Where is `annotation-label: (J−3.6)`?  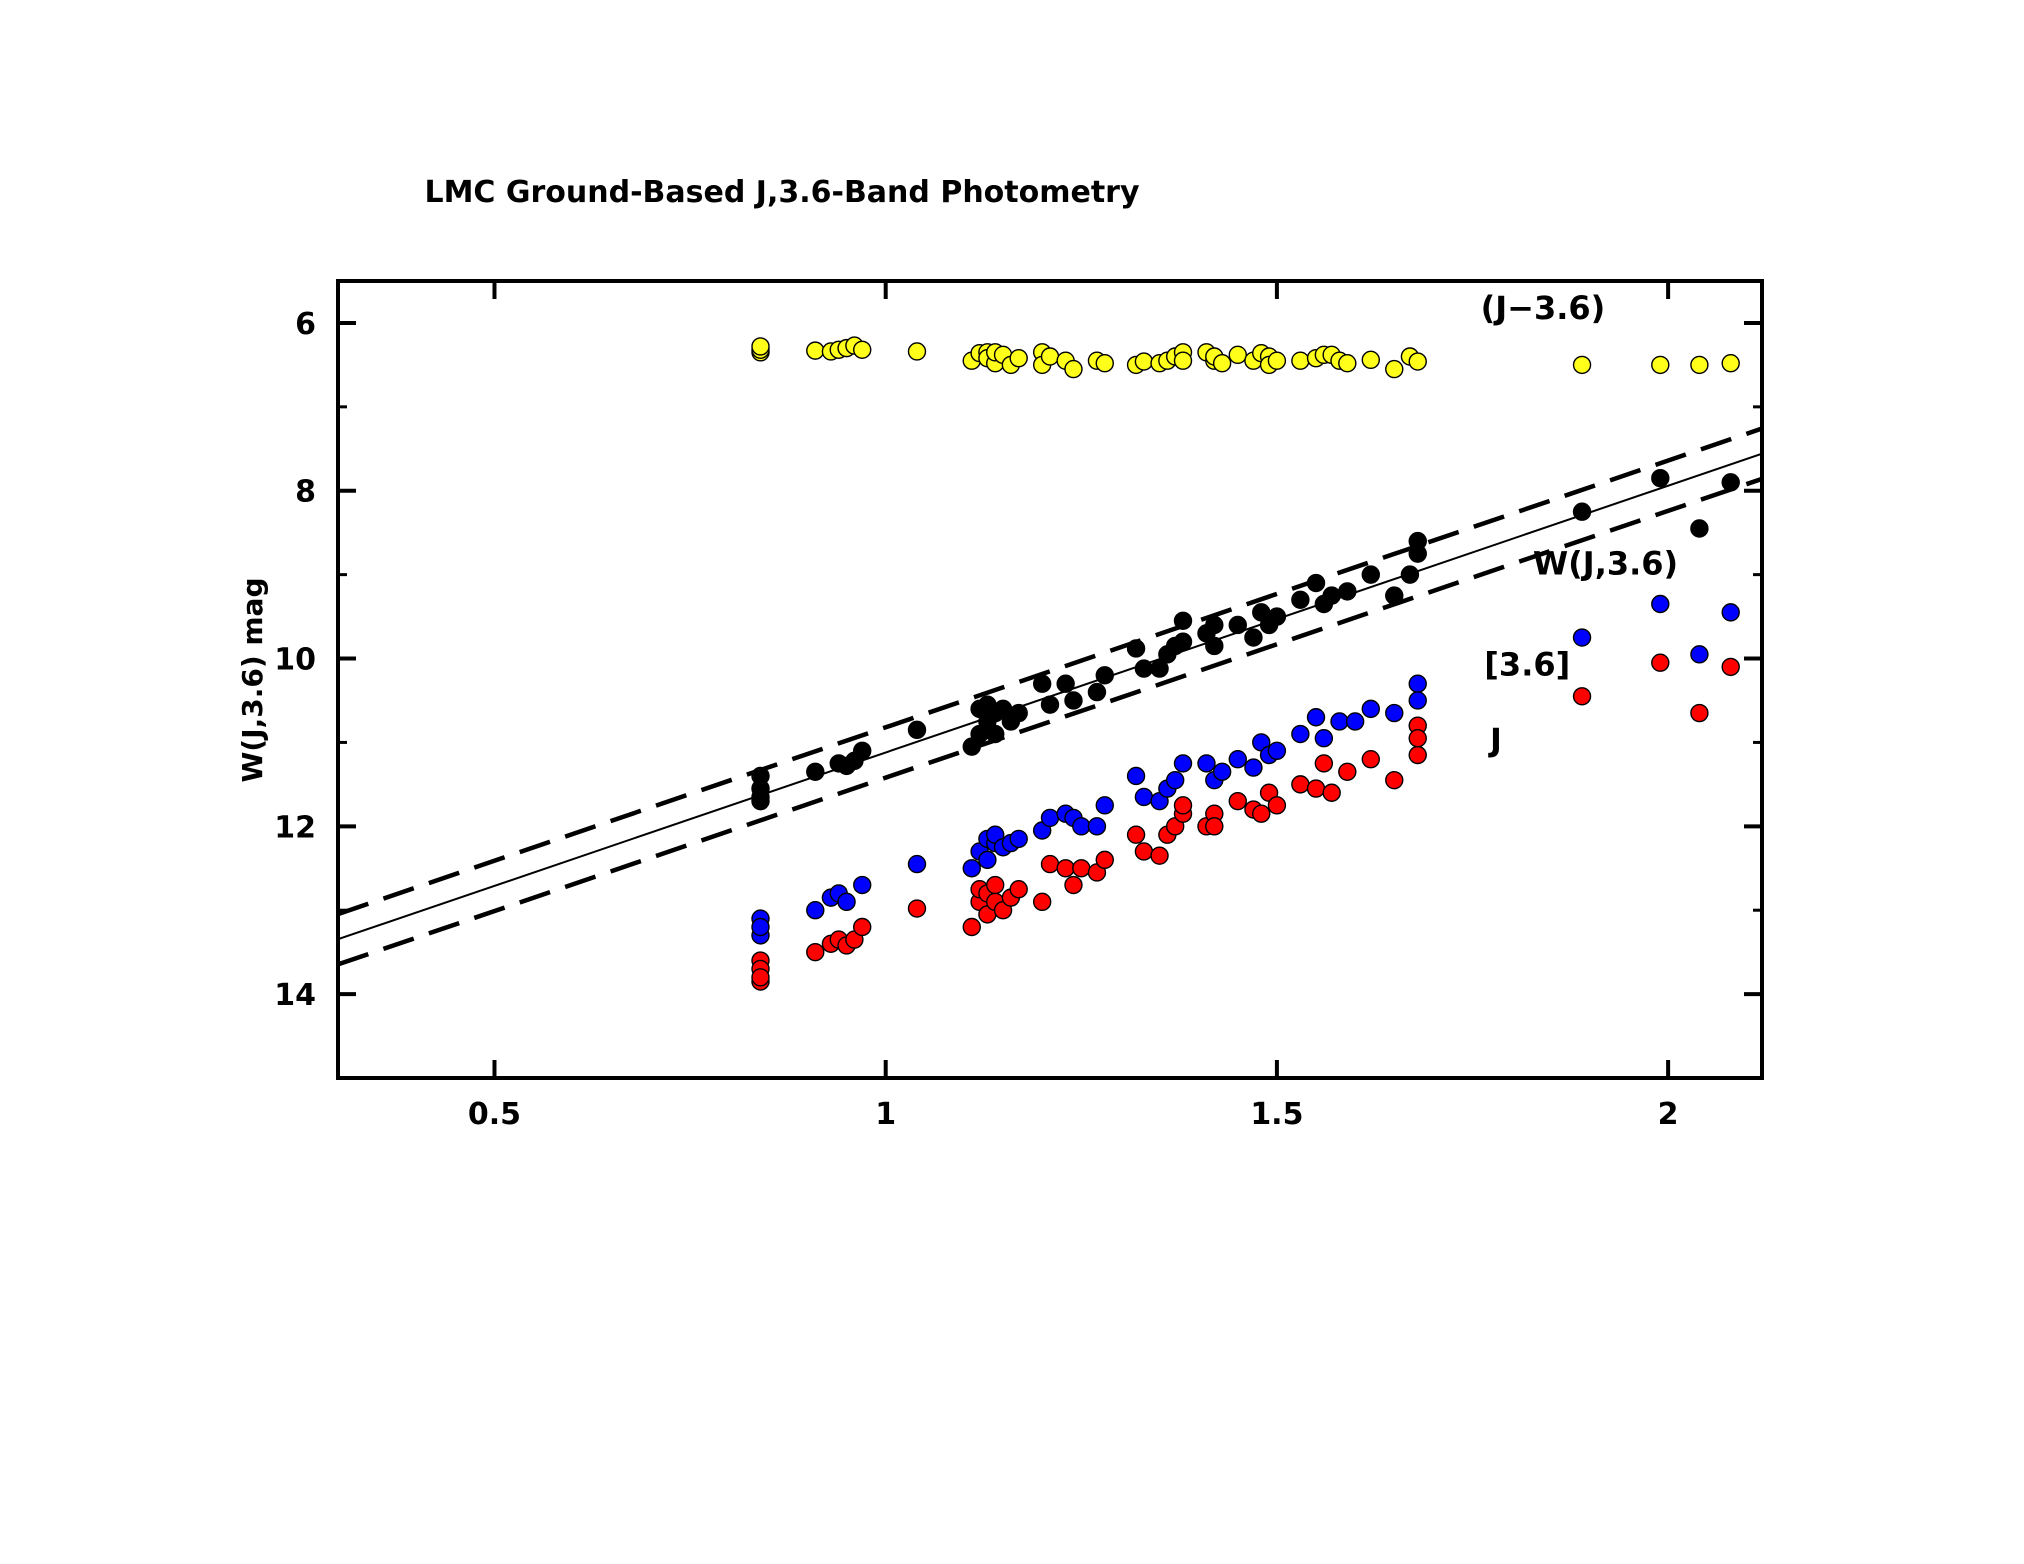 annotation-label: (J−3.6) is located at coordinates (1543, 308).